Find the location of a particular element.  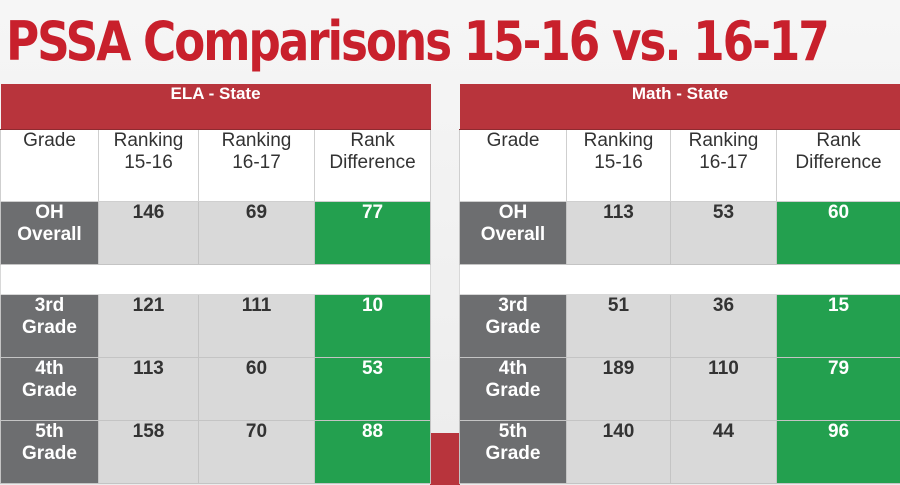

table-row: 3rd Grade 51 36 15 is located at coordinates (679, 326).